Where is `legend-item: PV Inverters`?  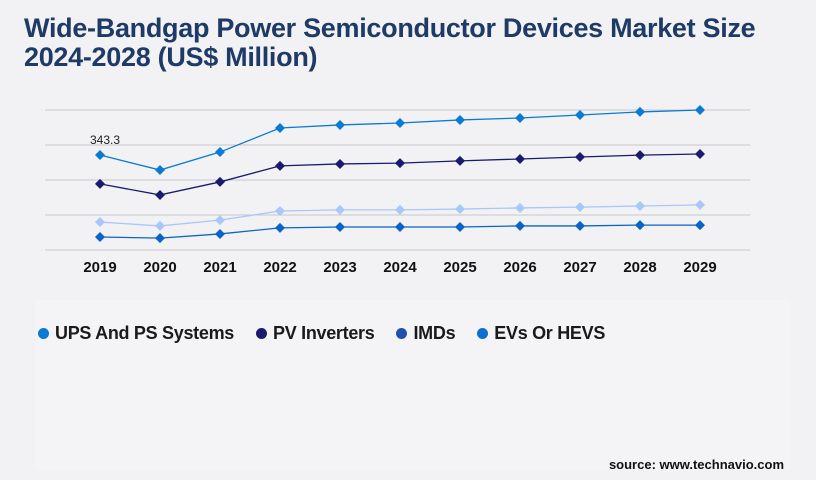 legend-item: PV Inverters is located at coordinates (315, 333).